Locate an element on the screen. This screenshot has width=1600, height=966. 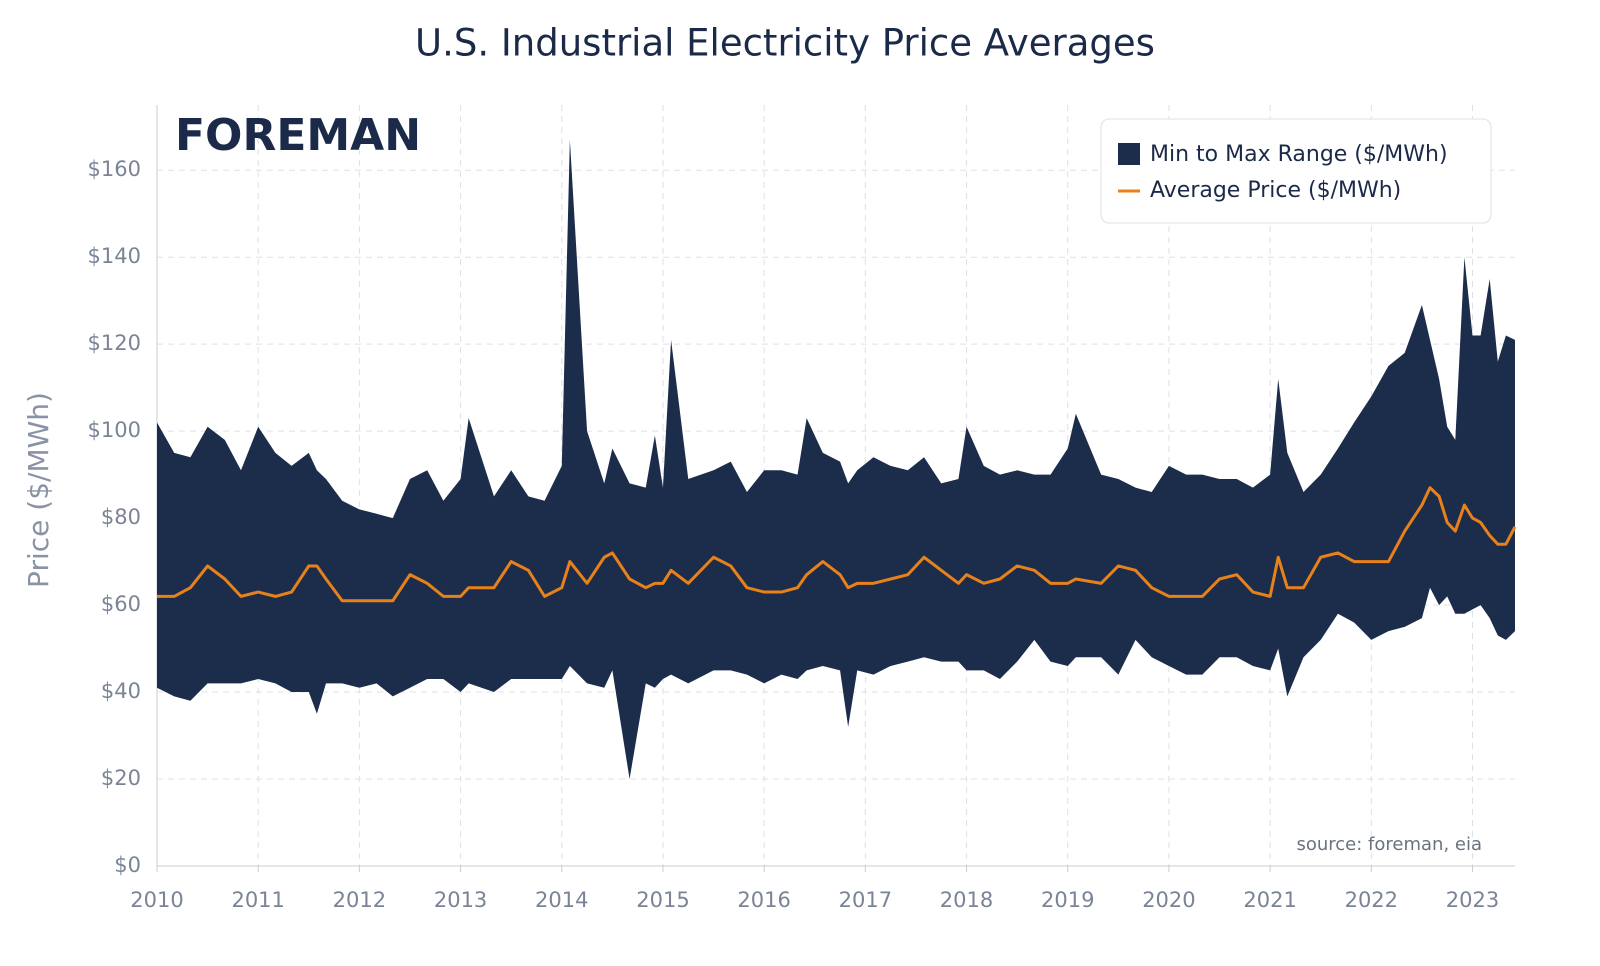
x-tick-label: 2018 is located at coordinates (966, 900).